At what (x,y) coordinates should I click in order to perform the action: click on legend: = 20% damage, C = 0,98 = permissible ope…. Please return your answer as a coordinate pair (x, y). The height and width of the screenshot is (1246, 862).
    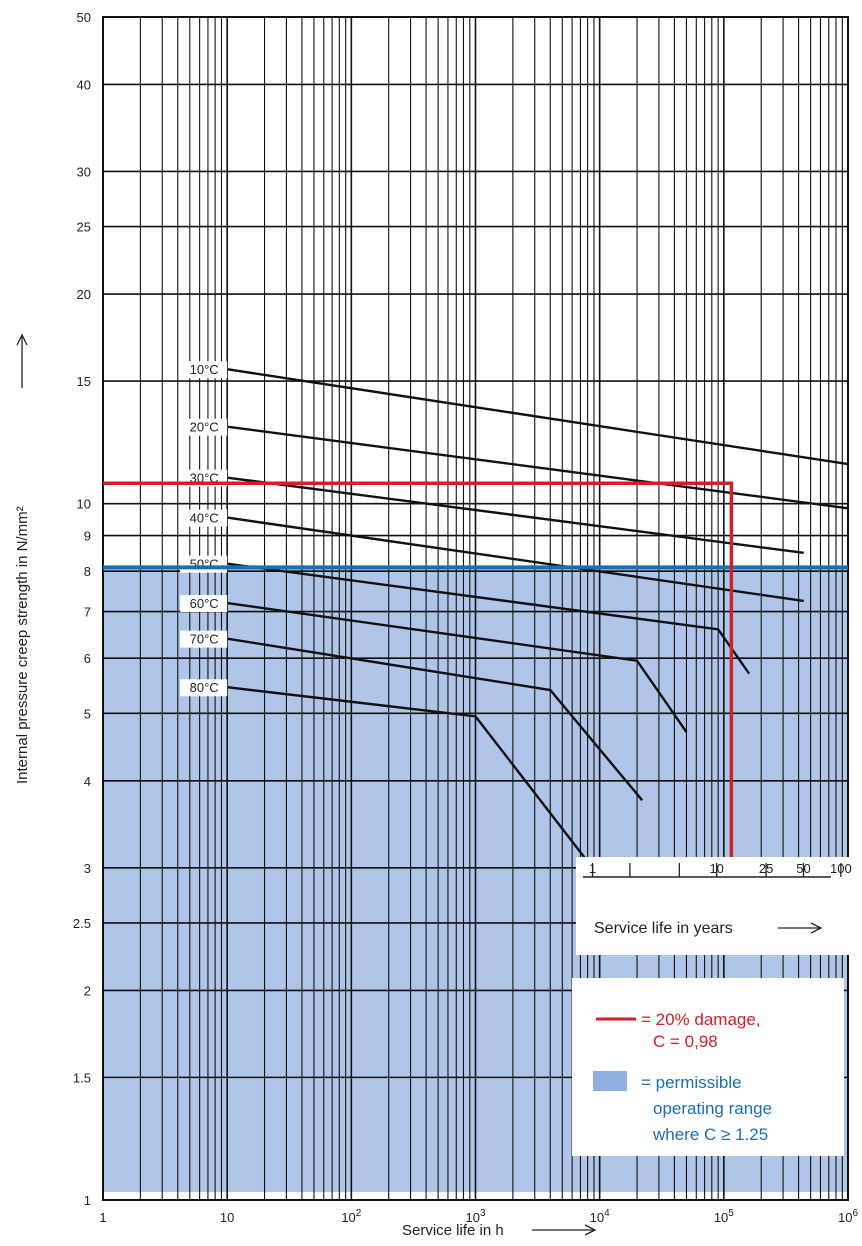
    Looking at the image, I should click on (708, 1067).